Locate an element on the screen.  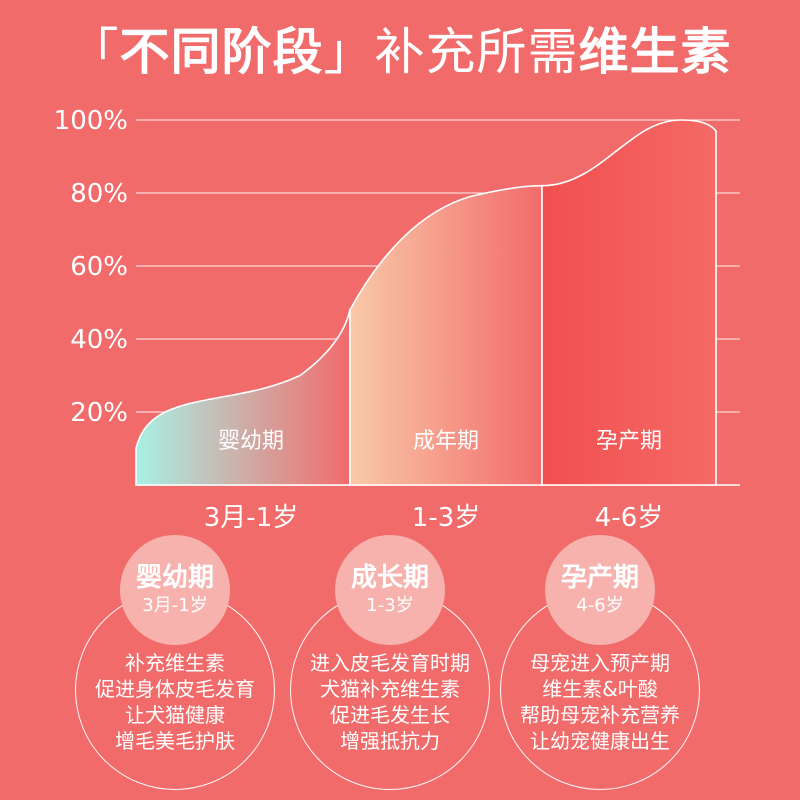
card-line: 维生素&叶酸 is located at coordinates (600, 689).